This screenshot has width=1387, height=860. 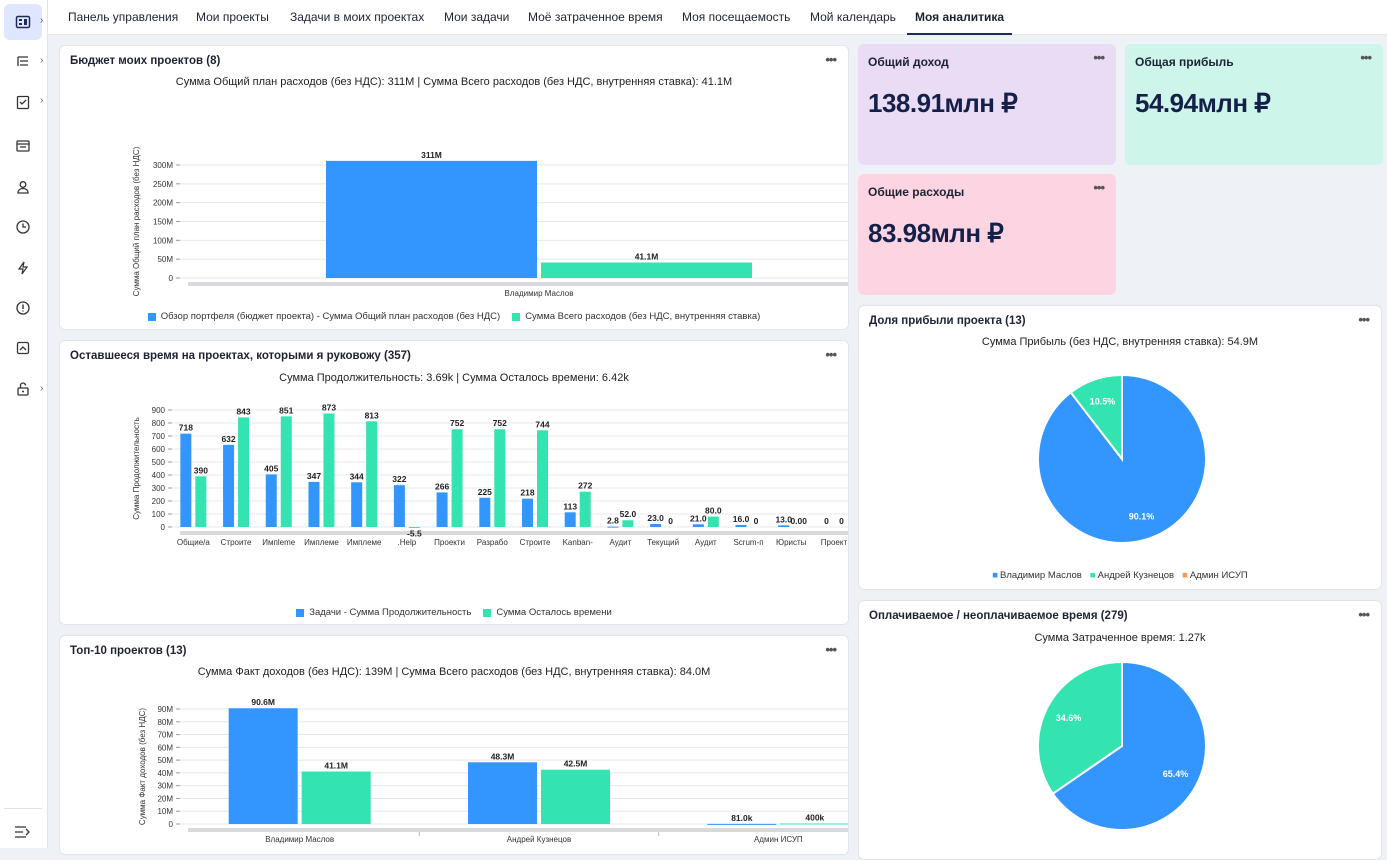 I want to click on legend-item: ■ Владимир Маслов, so click(x=1037, y=575).